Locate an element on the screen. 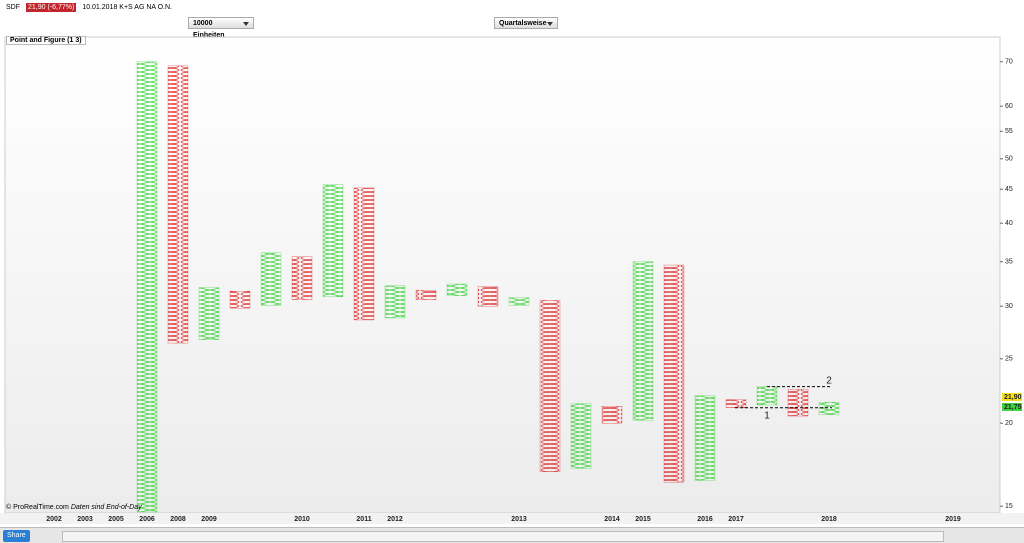 The image size is (1024, 543). x-tick-label: 2003 is located at coordinates (85, 519).